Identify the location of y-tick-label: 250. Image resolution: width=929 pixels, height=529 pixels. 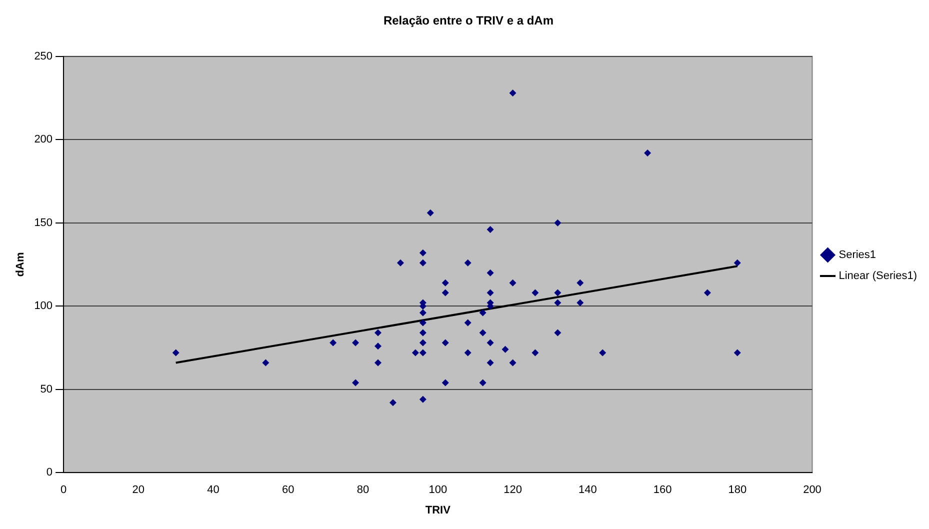
(43, 56).